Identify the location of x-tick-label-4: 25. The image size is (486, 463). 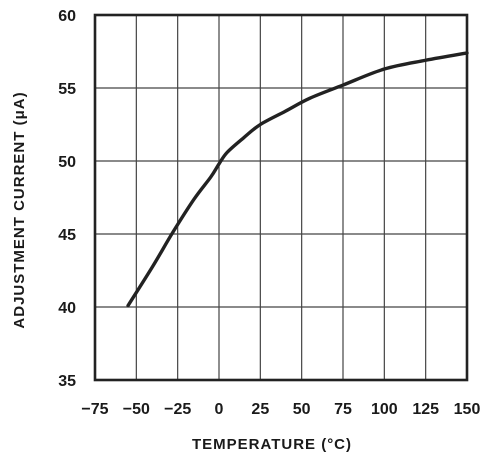
(260, 409).